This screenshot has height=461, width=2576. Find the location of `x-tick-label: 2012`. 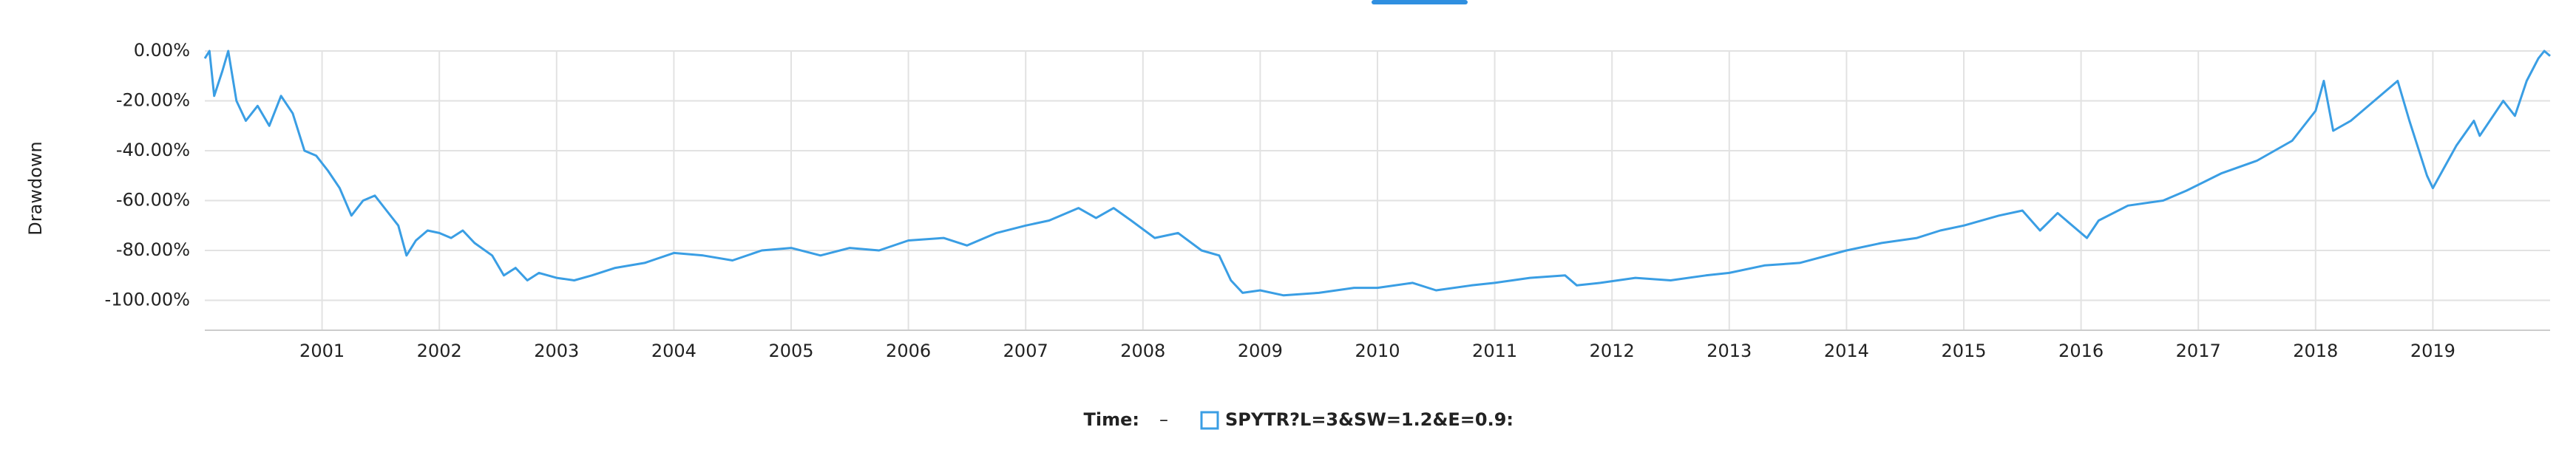

x-tick-label: 2012 is located at coordinates (1612, 351).